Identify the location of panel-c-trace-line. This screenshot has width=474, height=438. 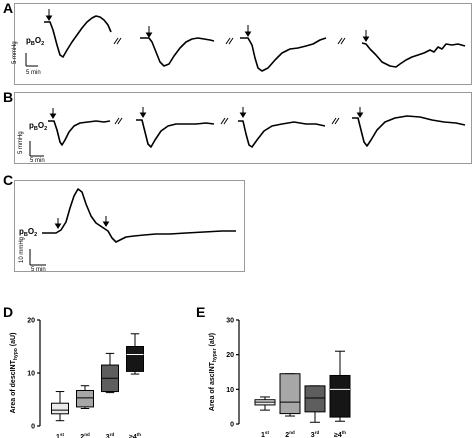
(139, 215).